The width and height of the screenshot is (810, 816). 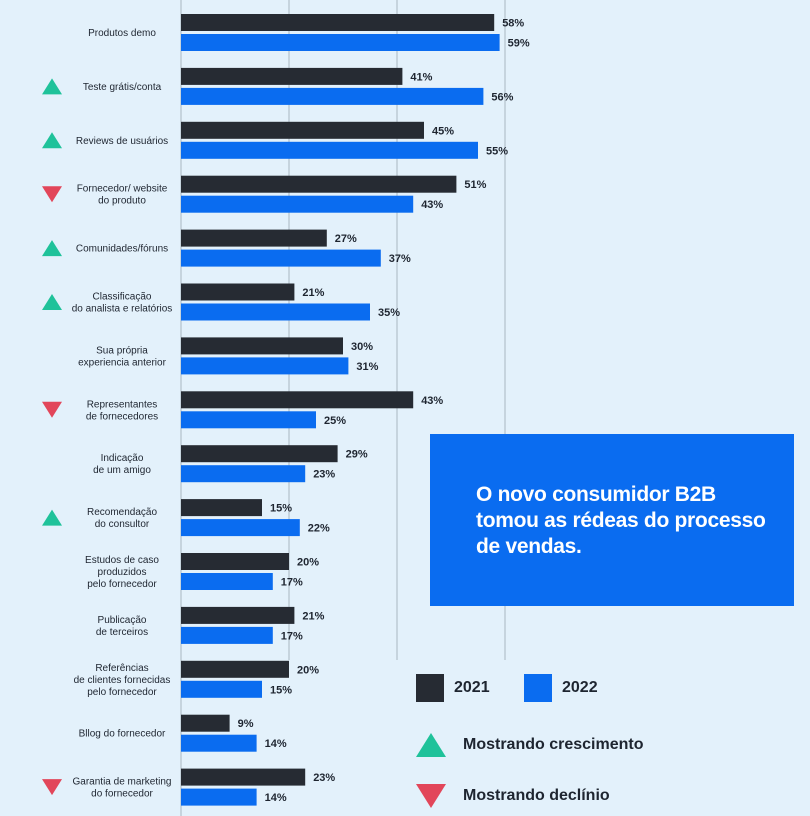 I want to click on value-label-2021-fornecedor-website-do-produto: 51%, so click(x=475, y=185).